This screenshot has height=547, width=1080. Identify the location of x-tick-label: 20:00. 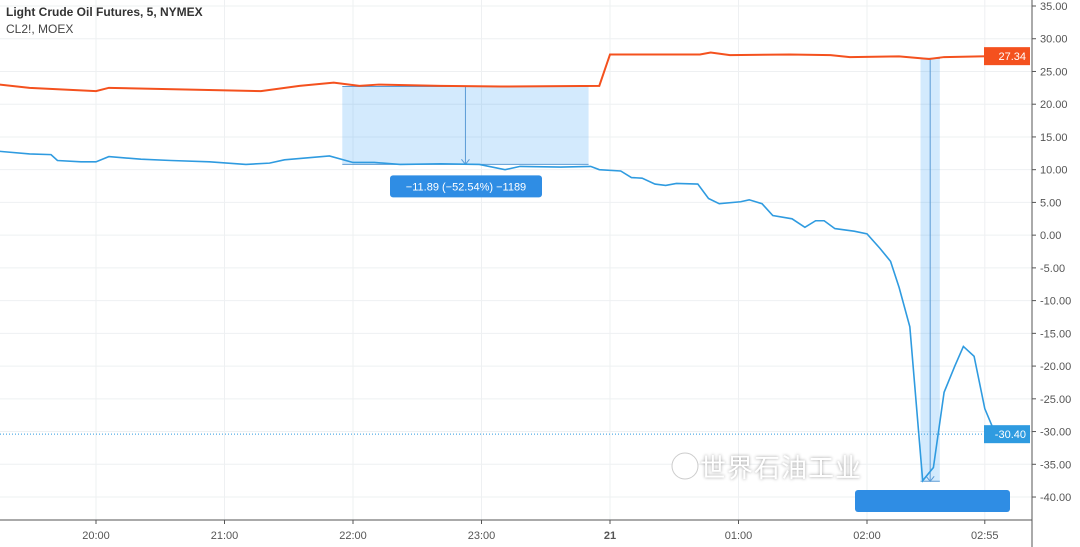
(96, 536).